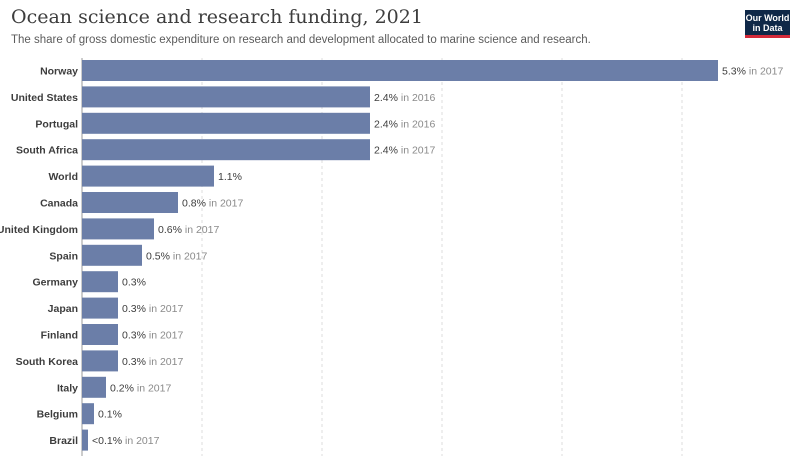  What do you see at coordinates (63, 256) in the screenshot?
I see `category-label: Spain` at bounding box center [63, 256].